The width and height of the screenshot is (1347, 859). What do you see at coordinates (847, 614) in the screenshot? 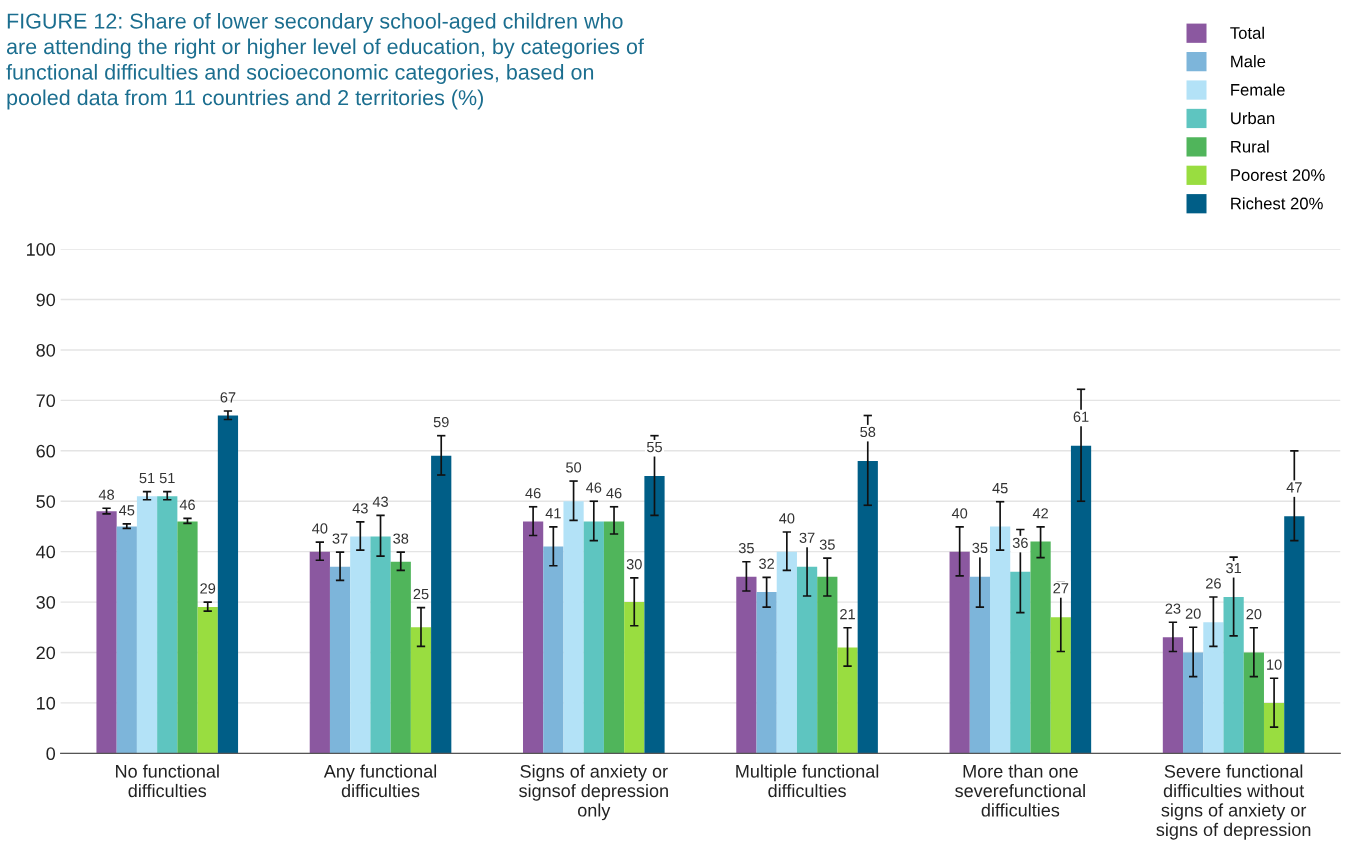
I see `data-label: 21` at bounding box center [847, 614].